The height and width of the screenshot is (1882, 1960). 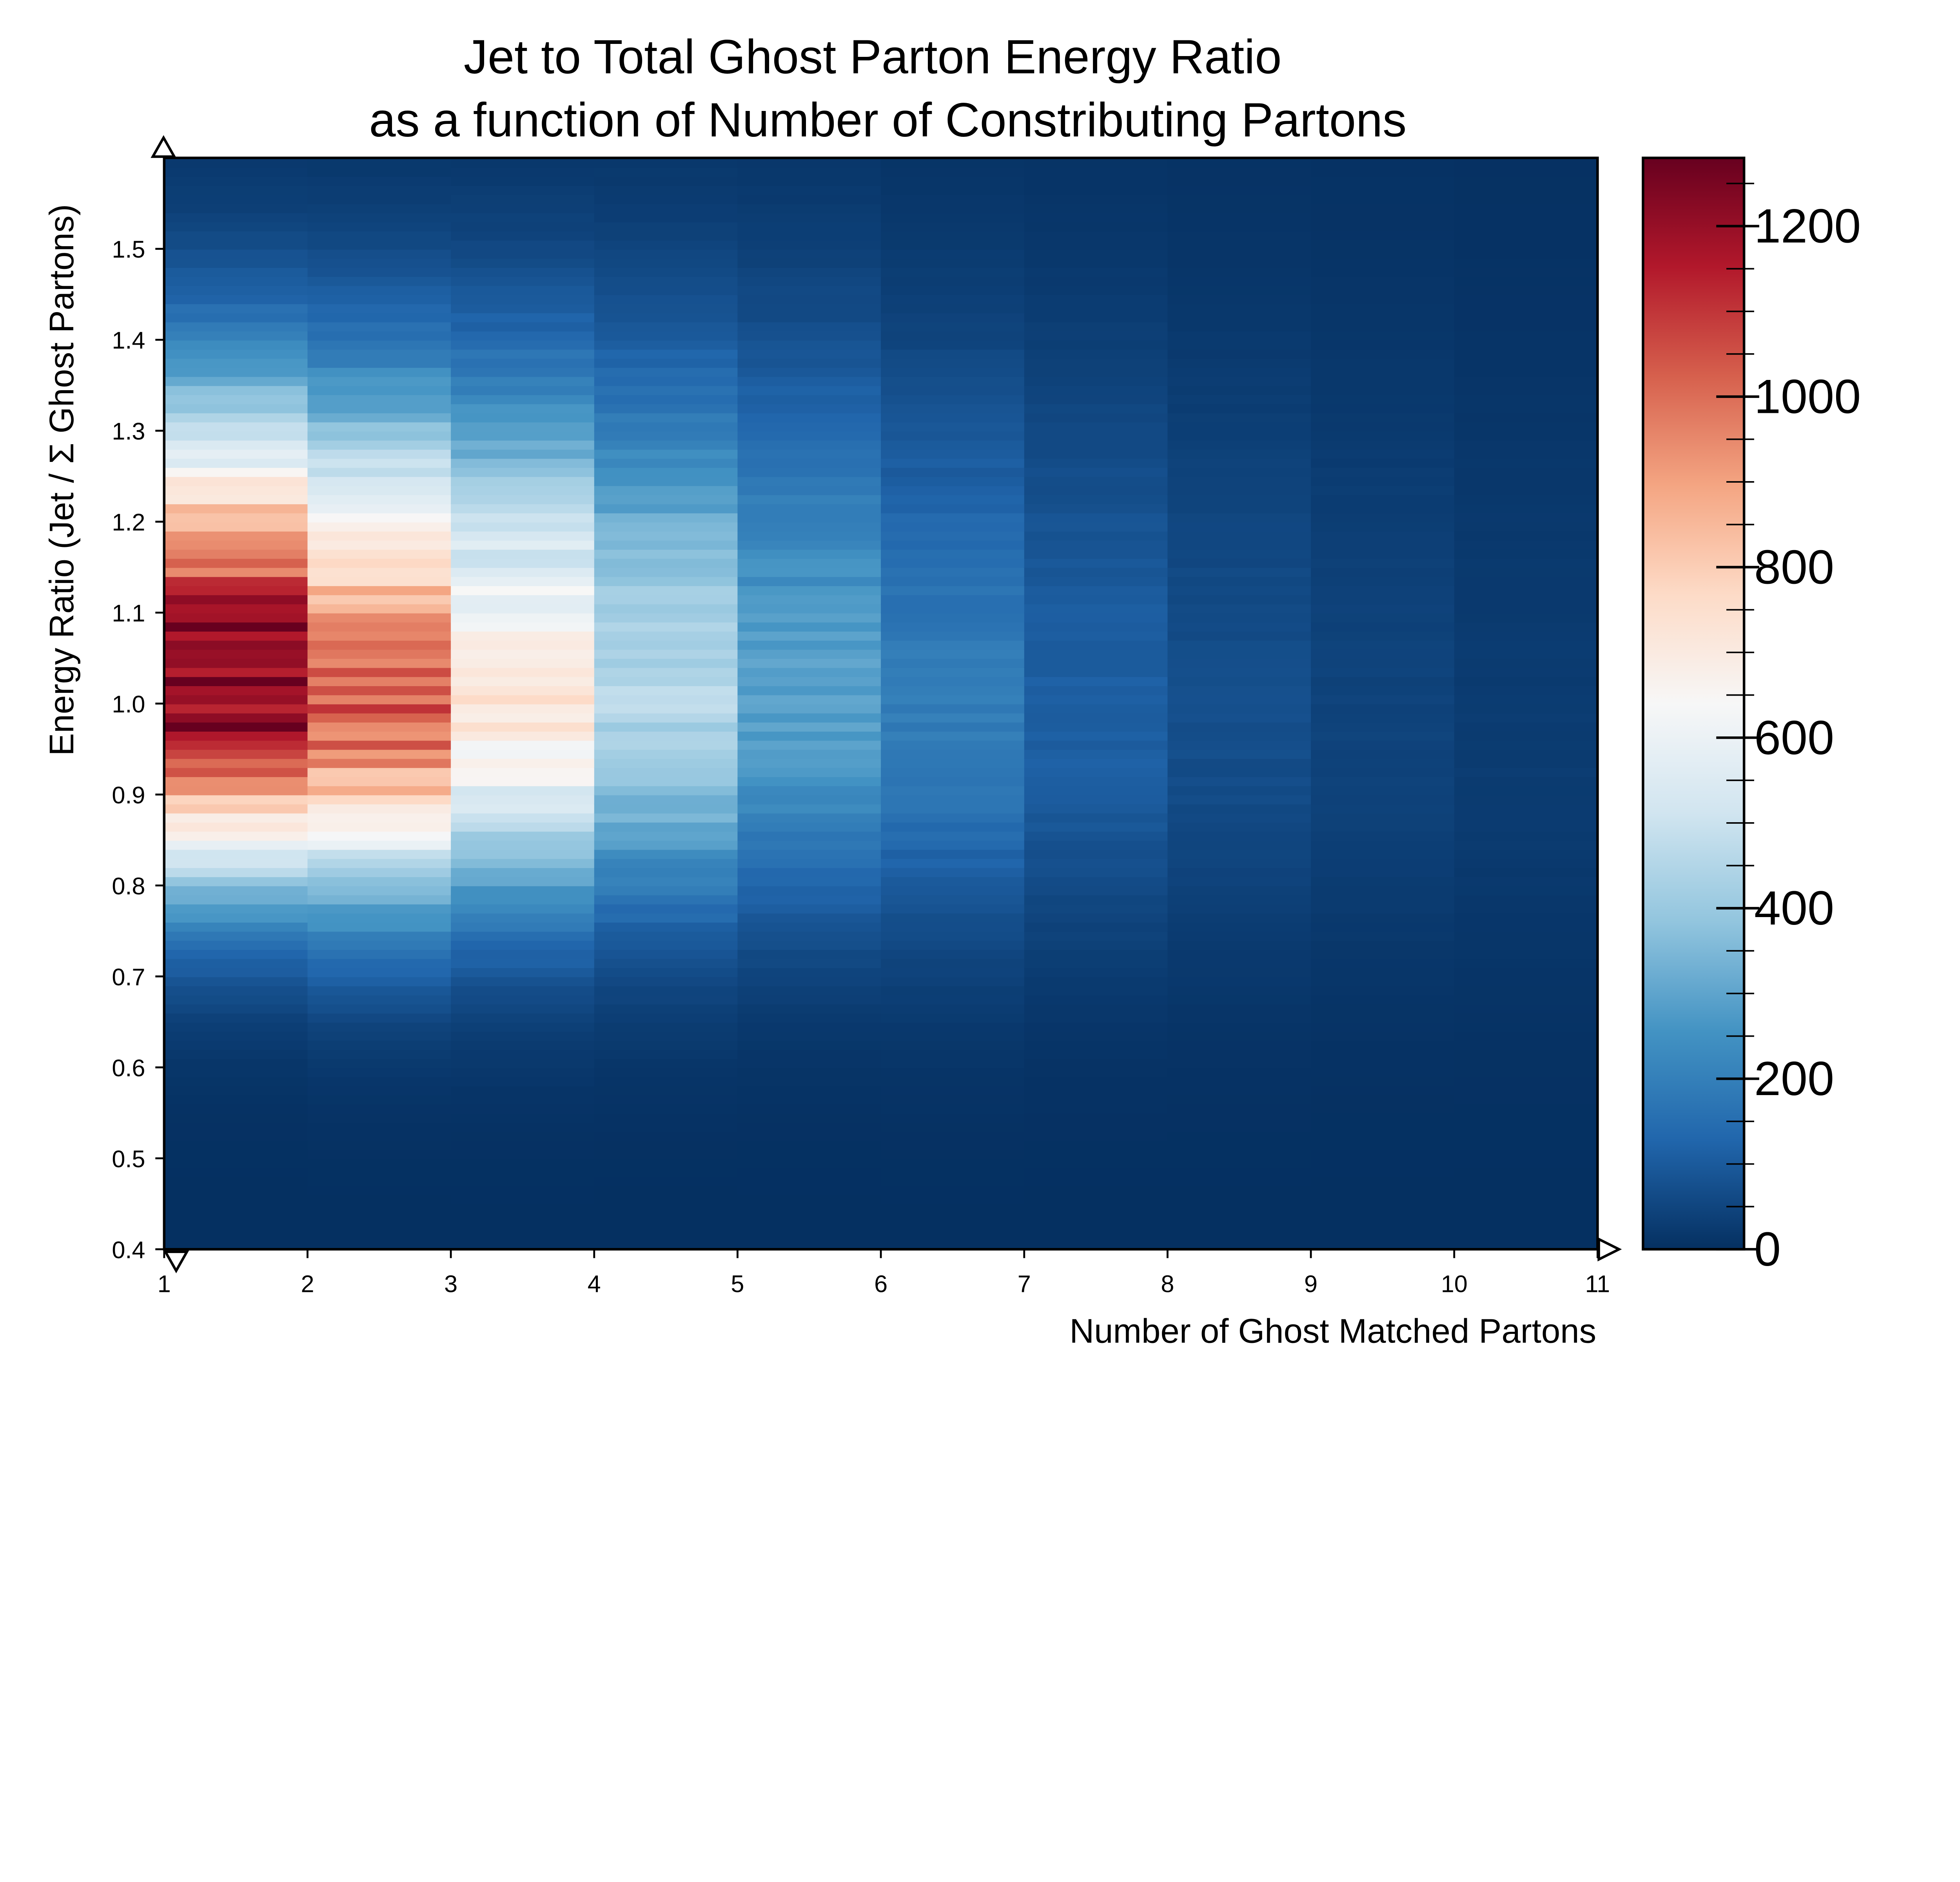 I want to click on y-tick-label: 0.9, so click(x=128, y=795).